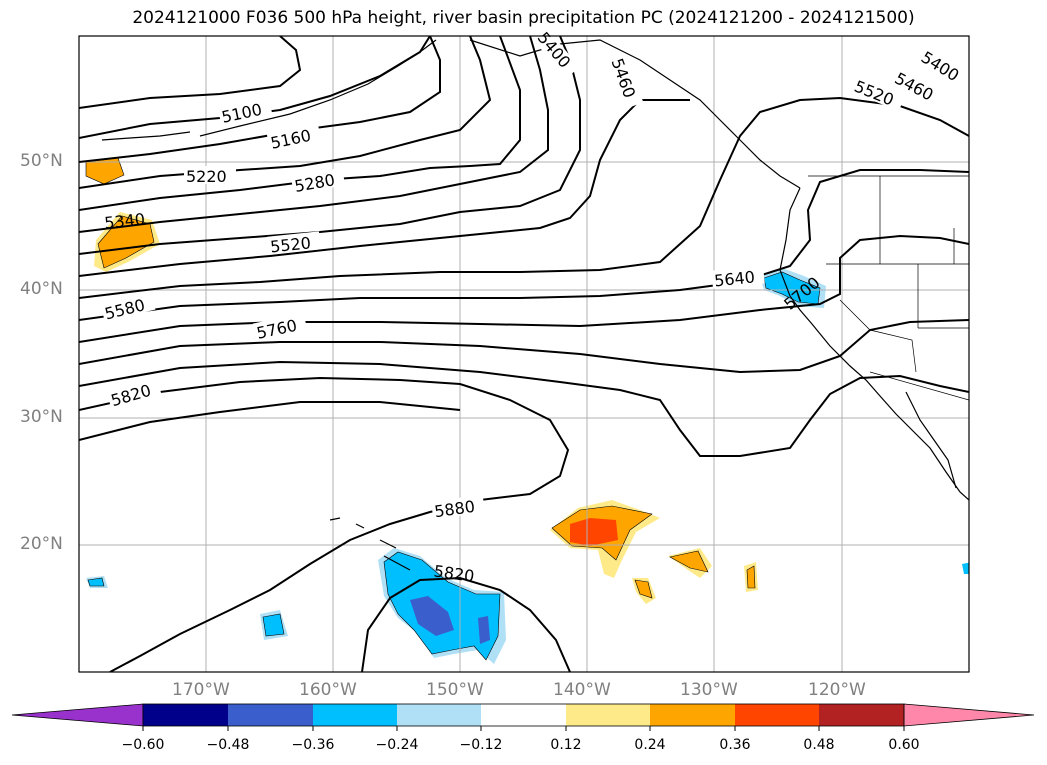  Describe the element at coordinates (41, 289) in the screenshot. I see `lat-label: 40°N` at that location.